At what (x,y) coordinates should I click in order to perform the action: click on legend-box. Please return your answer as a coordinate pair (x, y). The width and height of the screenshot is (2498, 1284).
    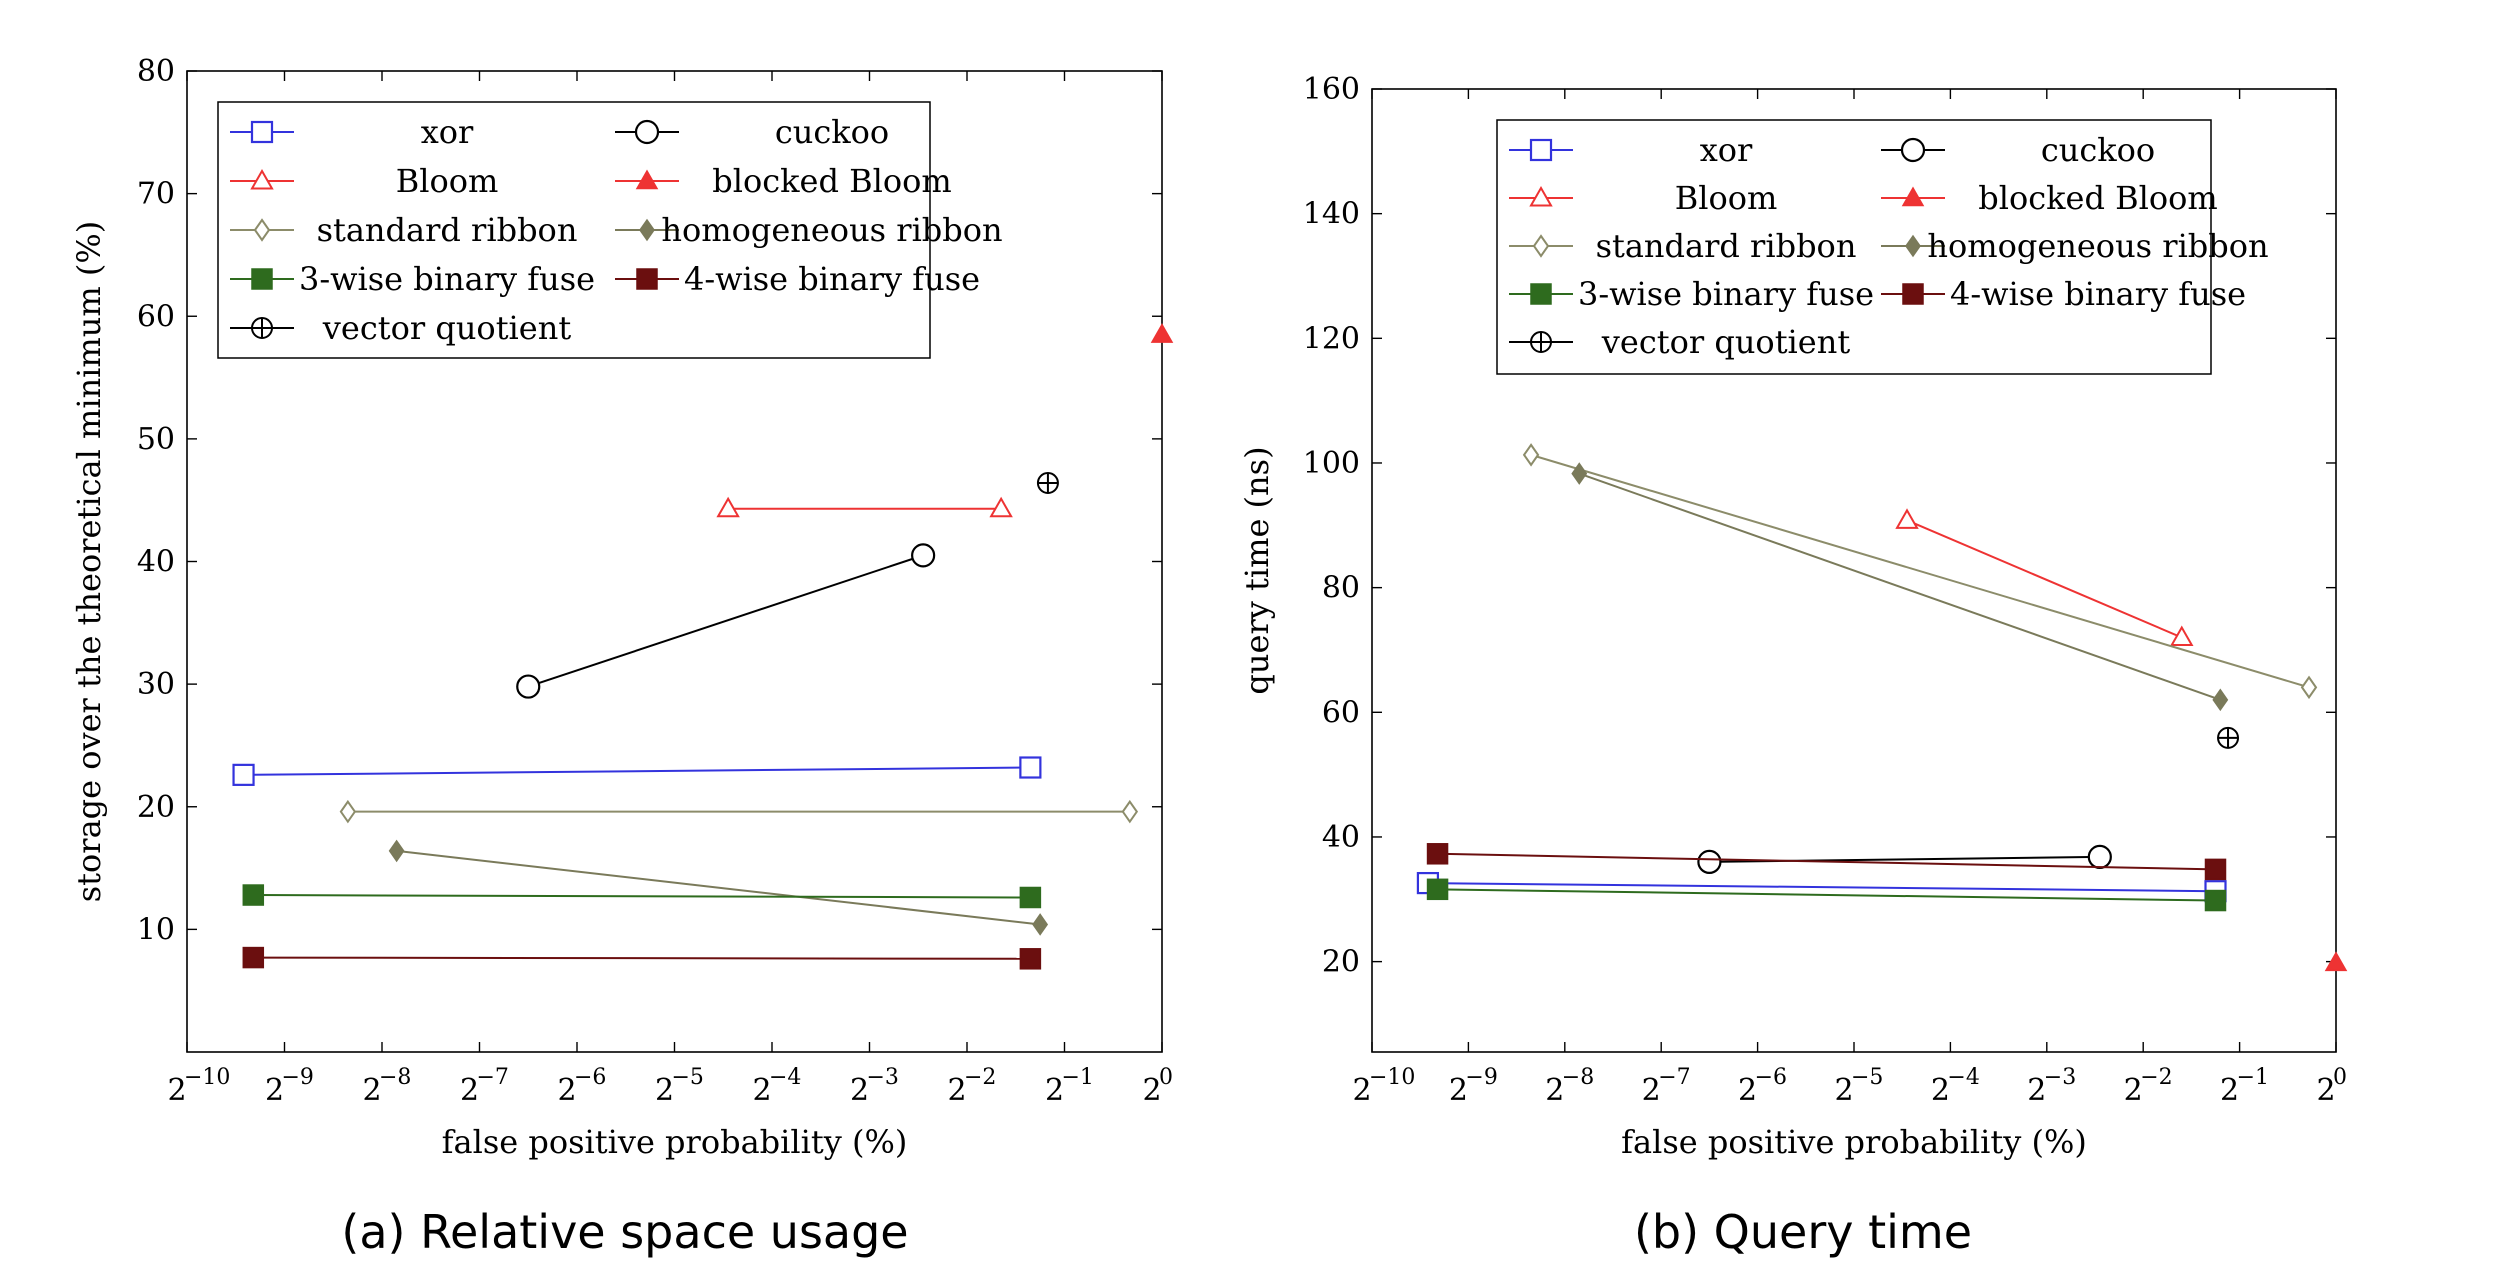
    Looking at the image, I should click on (1854, 247).